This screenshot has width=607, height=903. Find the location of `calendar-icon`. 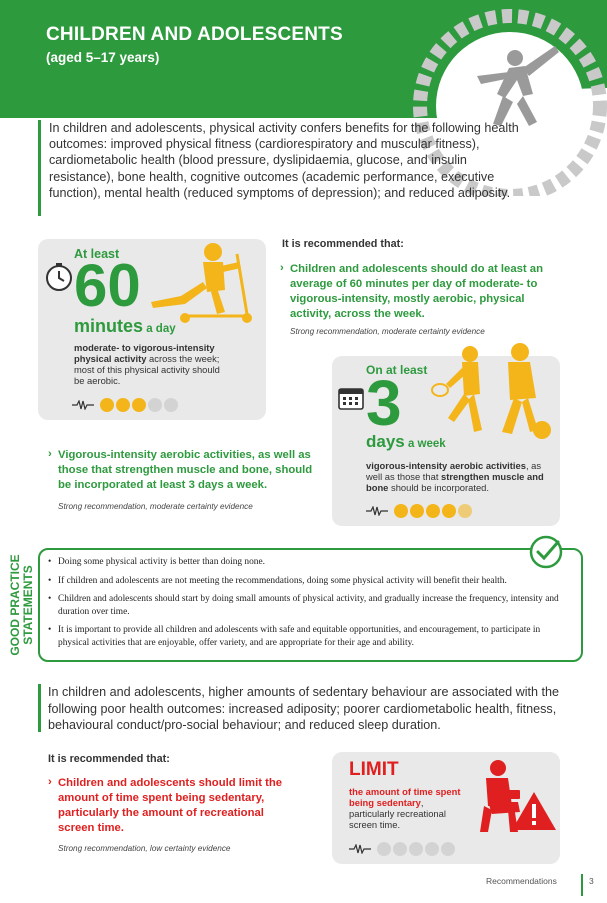

calendar-icon is located at coordinates (351, 399).